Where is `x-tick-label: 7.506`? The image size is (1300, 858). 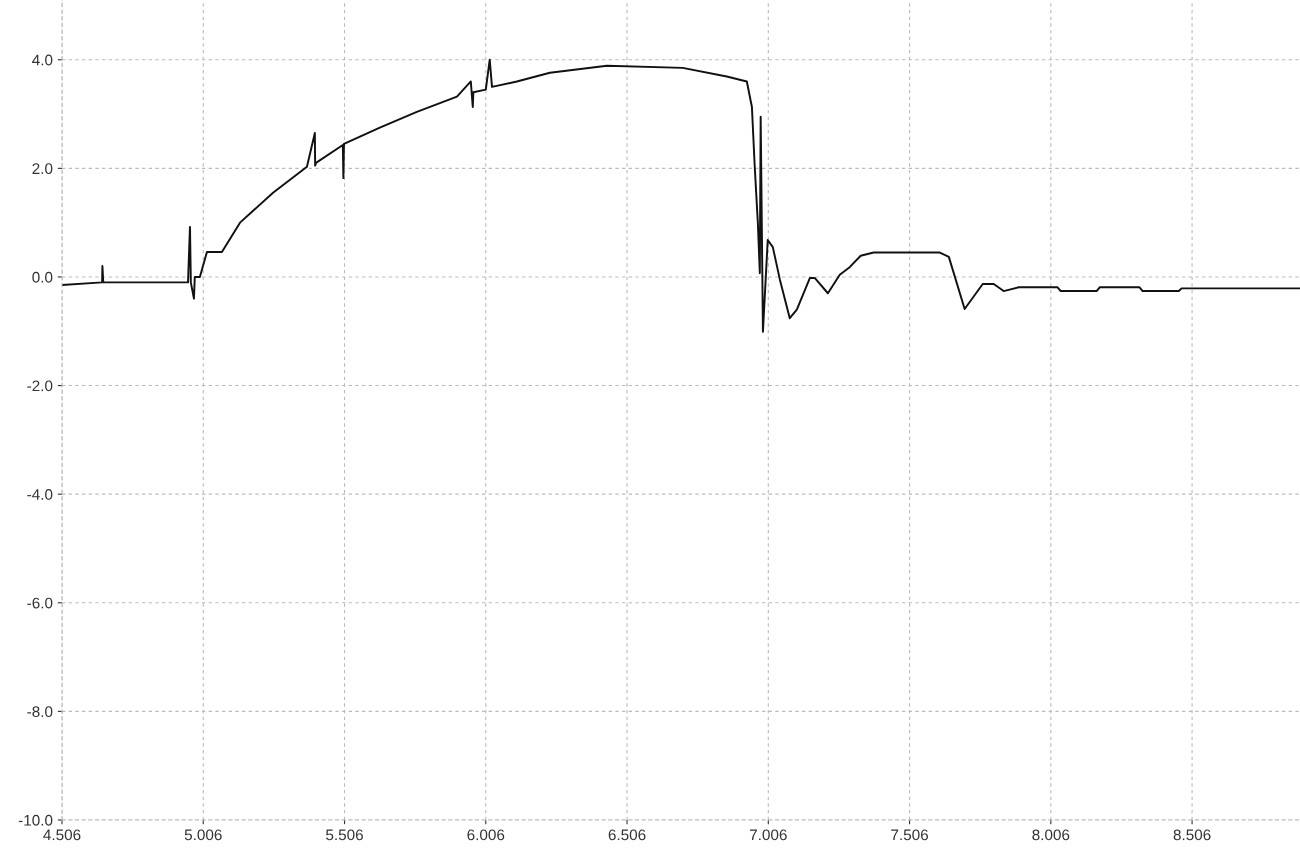
x-tick-label: 7.506 is located at coordinates (909, 835).